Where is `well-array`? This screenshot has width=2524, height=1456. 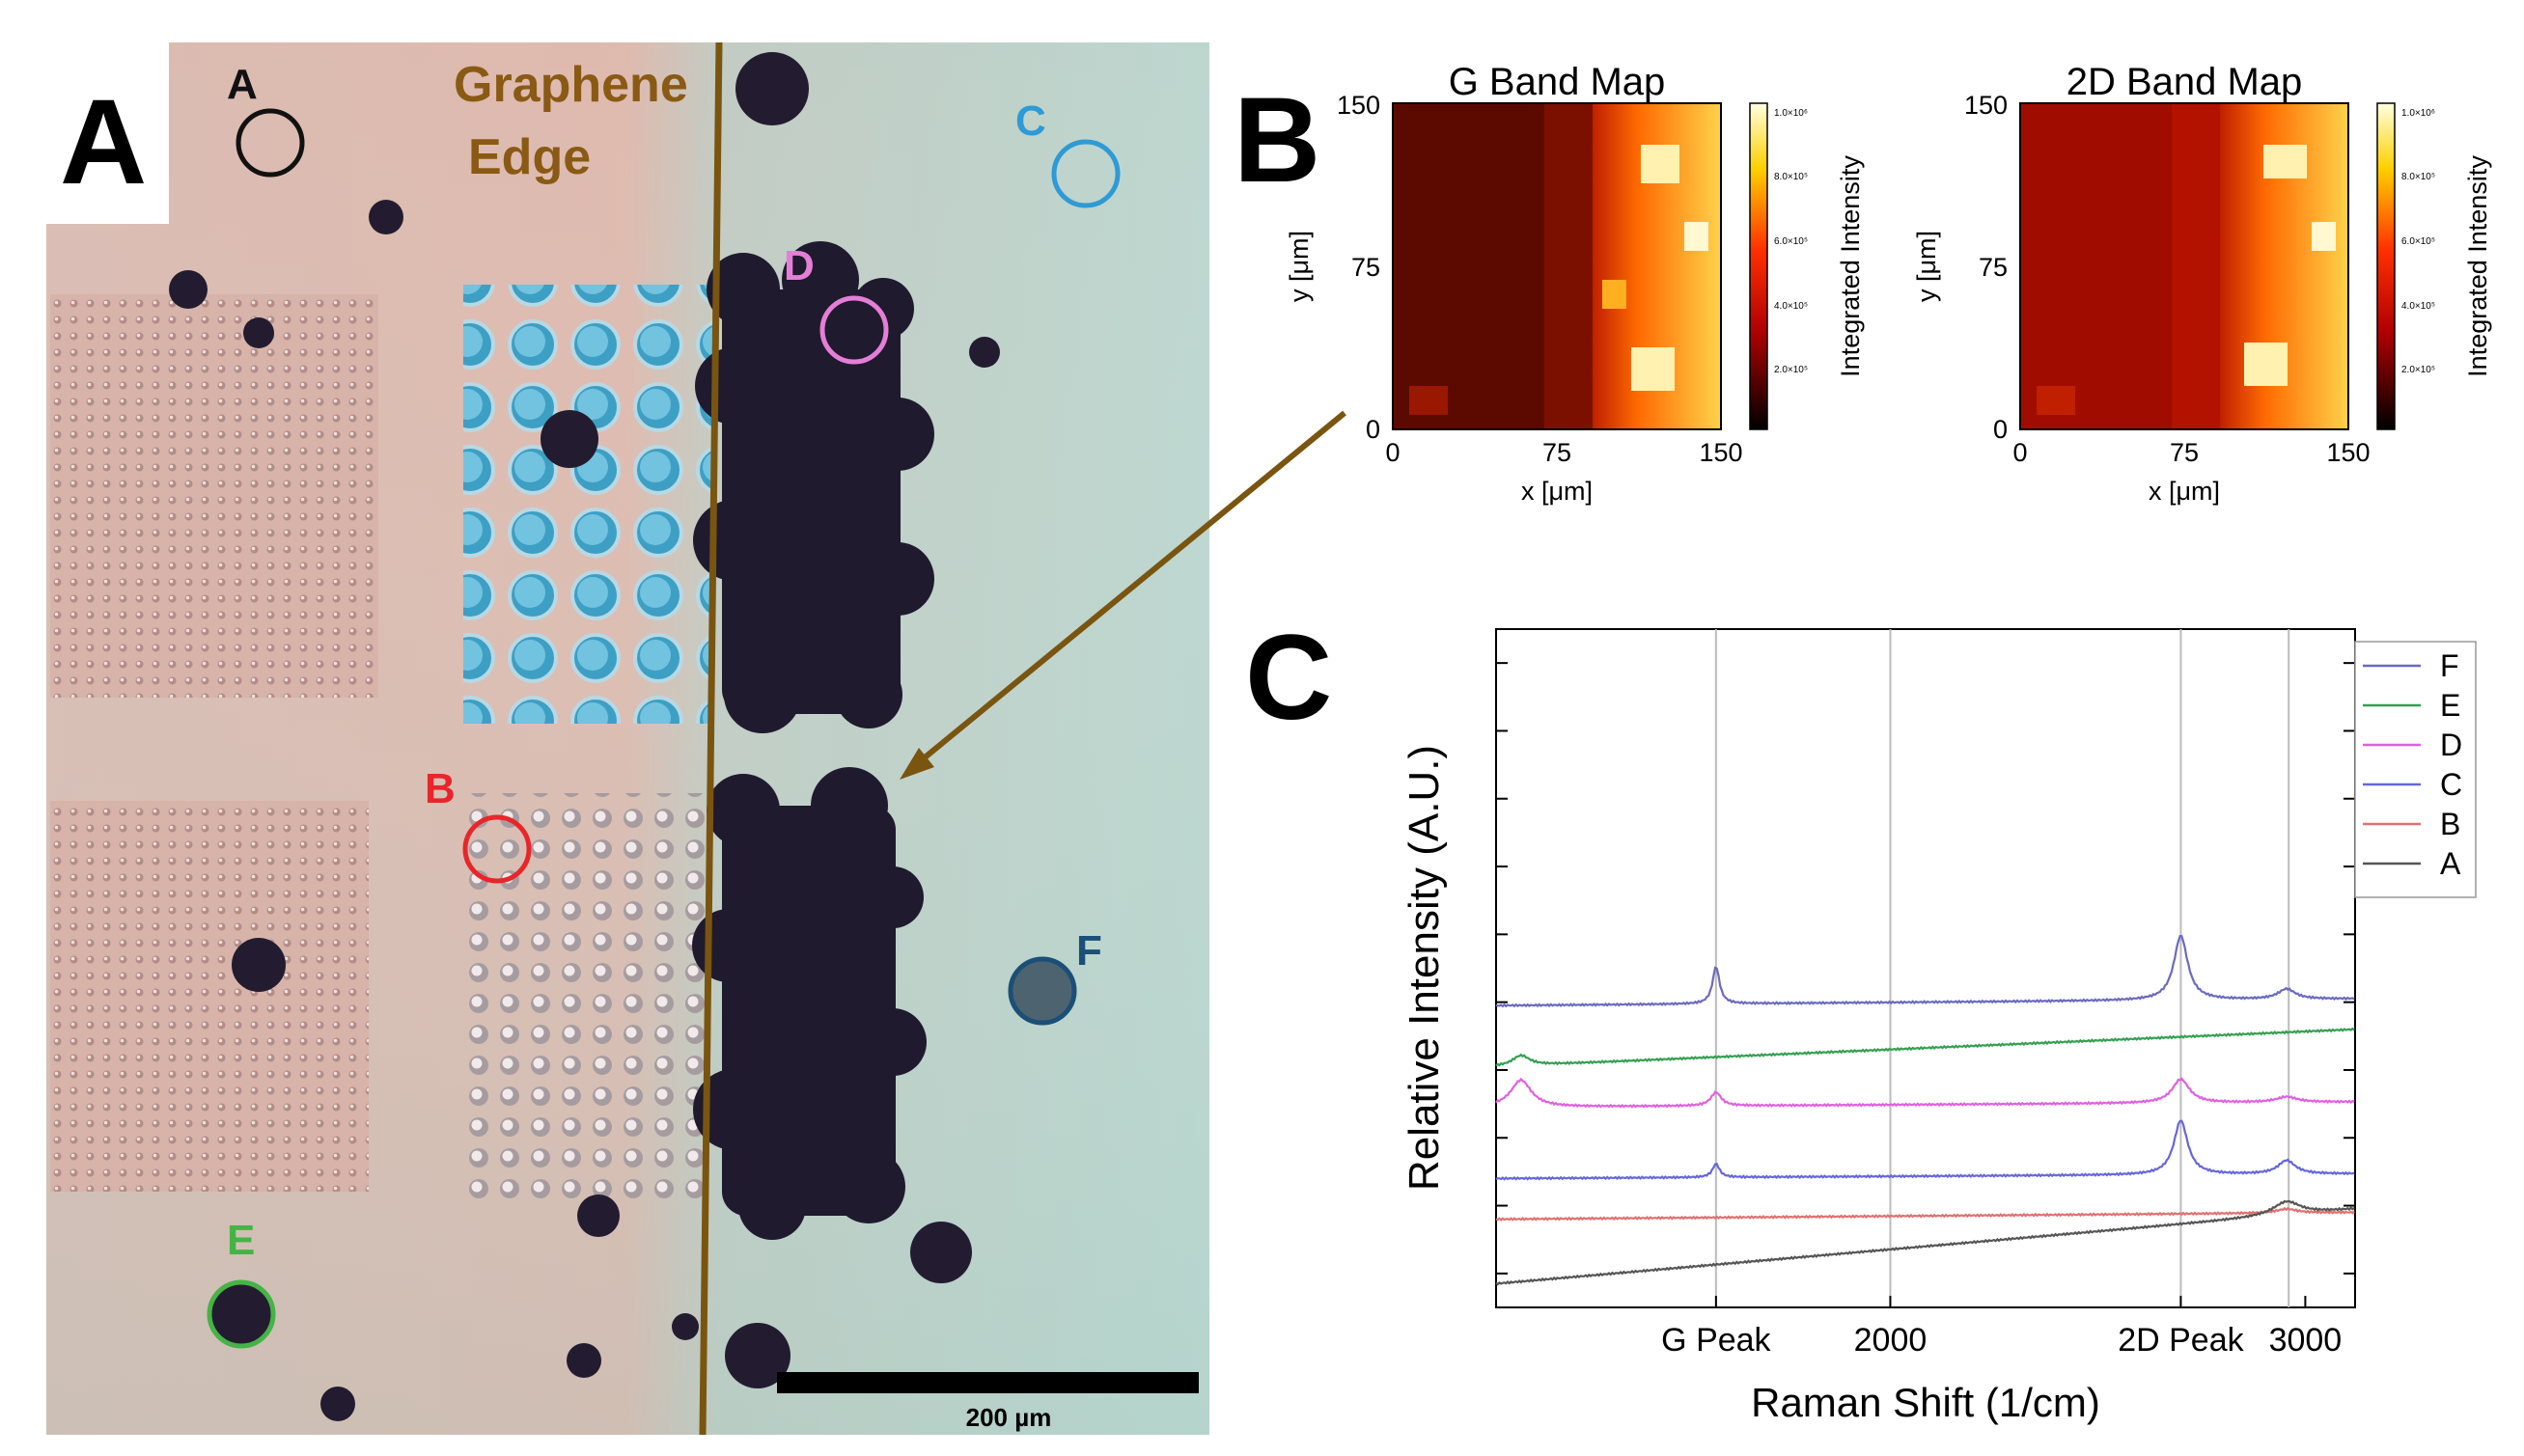
well-array is located at coordinates (588, 505).